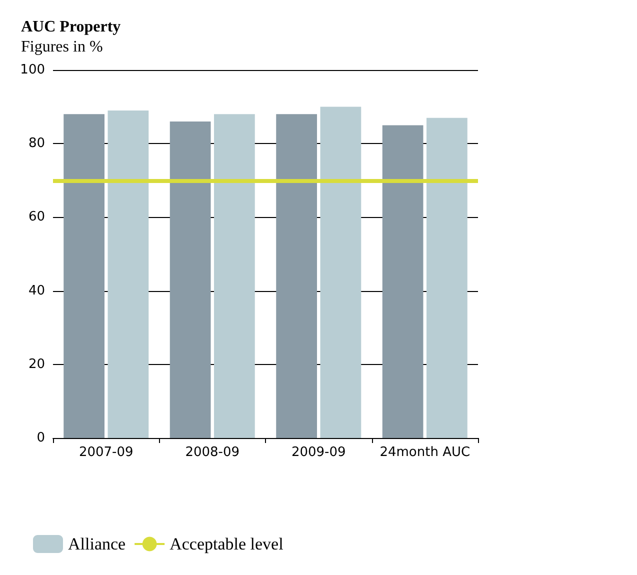 The width and height of the screenshot is (637, 575). What do you see at coordinates (36, 217) in the screenshot?
I see `y-tick-label: 60` at bounding box center [36, 217].